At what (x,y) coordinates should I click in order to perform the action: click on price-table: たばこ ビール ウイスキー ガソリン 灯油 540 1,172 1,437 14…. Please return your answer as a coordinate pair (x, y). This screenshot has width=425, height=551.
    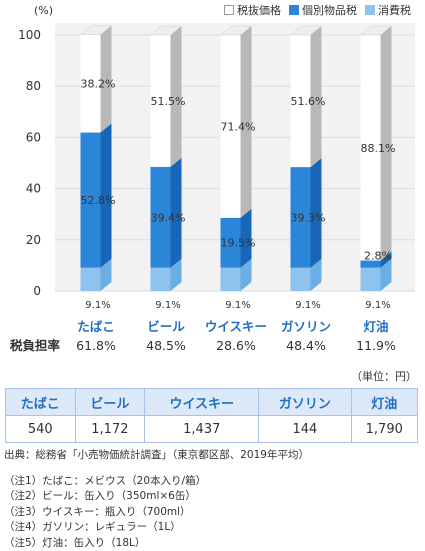
    Looking at the image, I should click on (211, 415).